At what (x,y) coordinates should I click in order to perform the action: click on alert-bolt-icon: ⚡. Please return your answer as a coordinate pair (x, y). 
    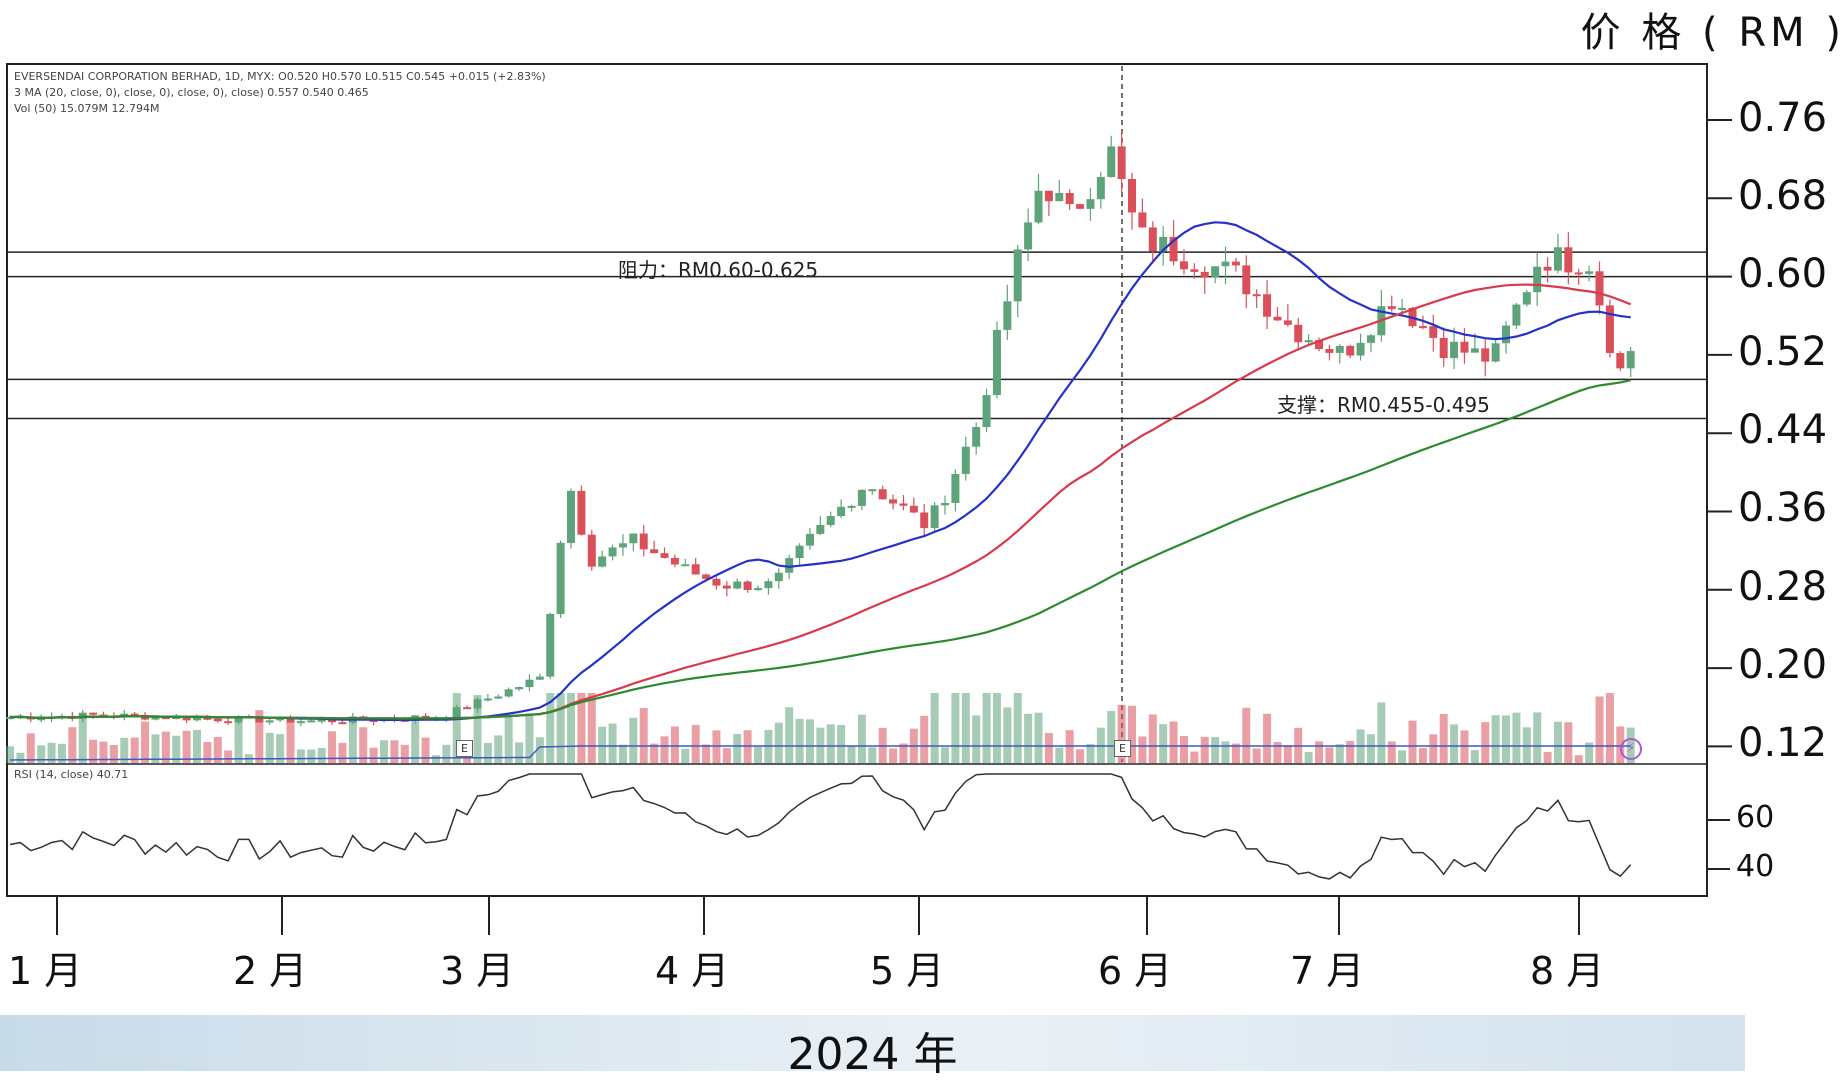
    Looking at the image, I should click on (1631, 749).